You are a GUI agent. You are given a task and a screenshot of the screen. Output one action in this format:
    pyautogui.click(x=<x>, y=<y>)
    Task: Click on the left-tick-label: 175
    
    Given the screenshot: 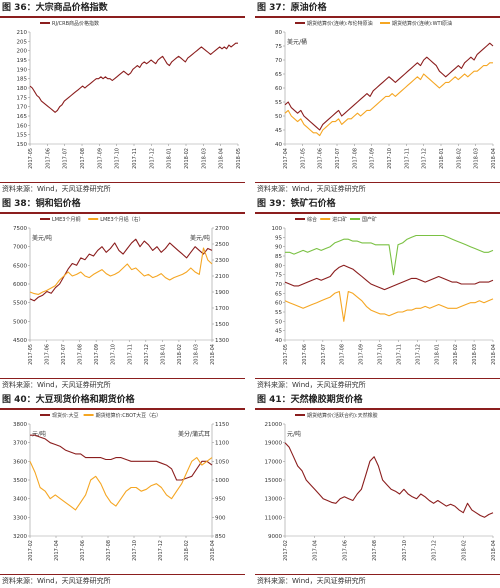 What is the action you would take?
    pyautogui.click(x=22, y=98)
    